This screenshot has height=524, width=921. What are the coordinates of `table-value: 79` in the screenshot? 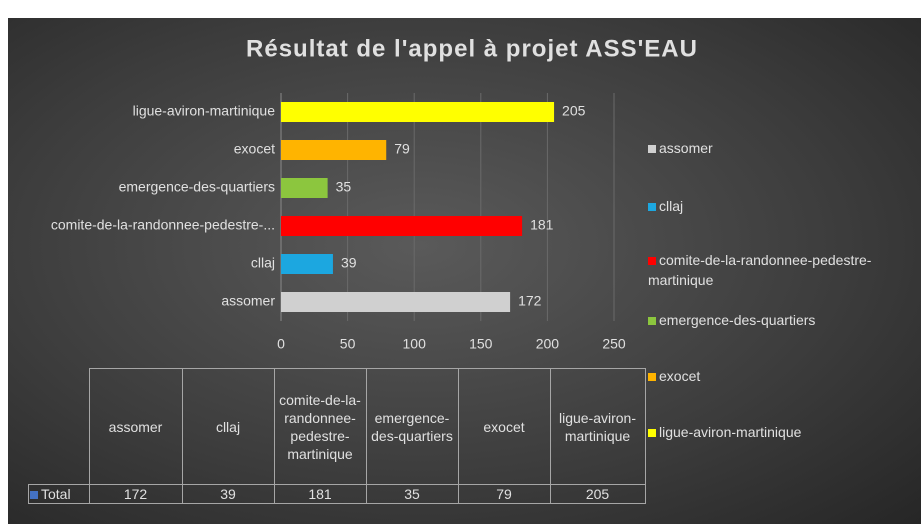 It's located at (504, 494).